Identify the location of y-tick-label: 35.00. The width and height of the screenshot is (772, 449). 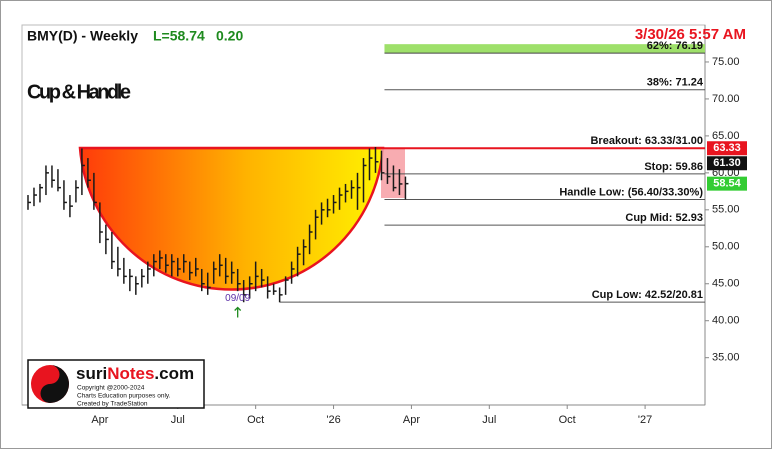
(726, 358).